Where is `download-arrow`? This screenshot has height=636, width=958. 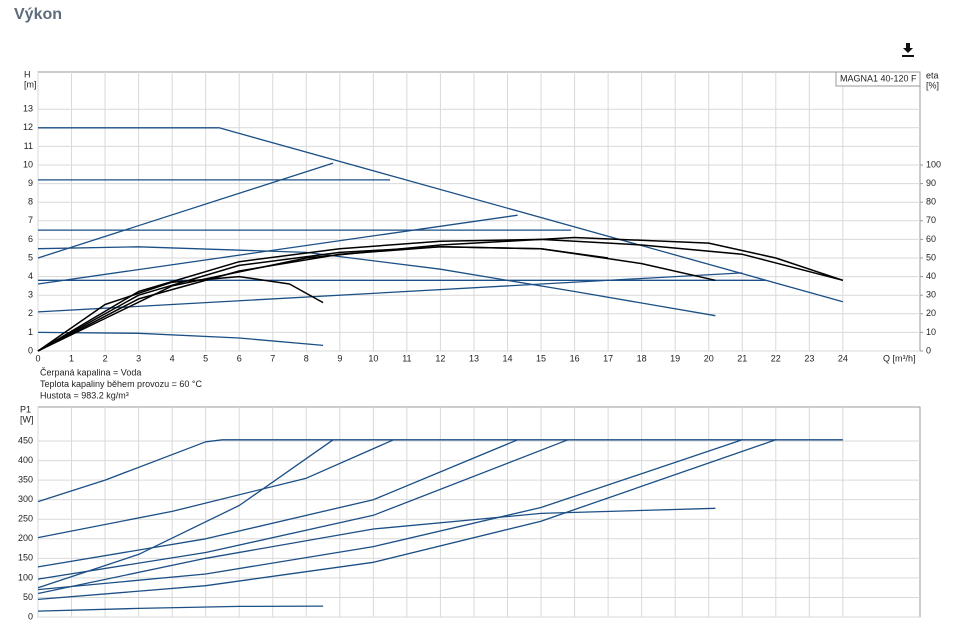
download-arrow is located at coordinates (908, 48).